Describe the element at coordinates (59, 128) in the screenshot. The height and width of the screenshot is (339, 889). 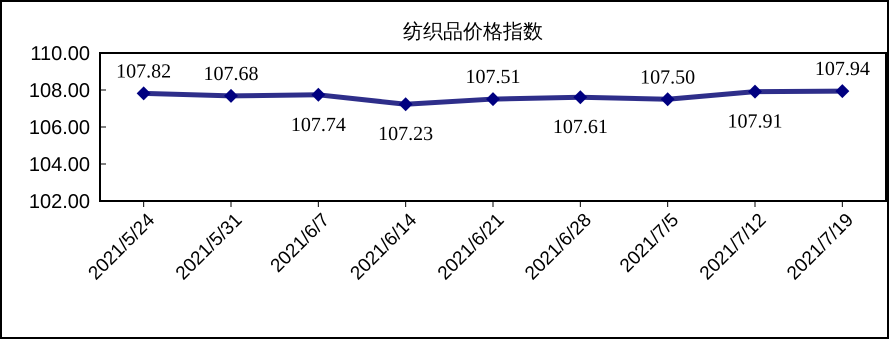
I see `y-tick-label: 106.00` at that location.